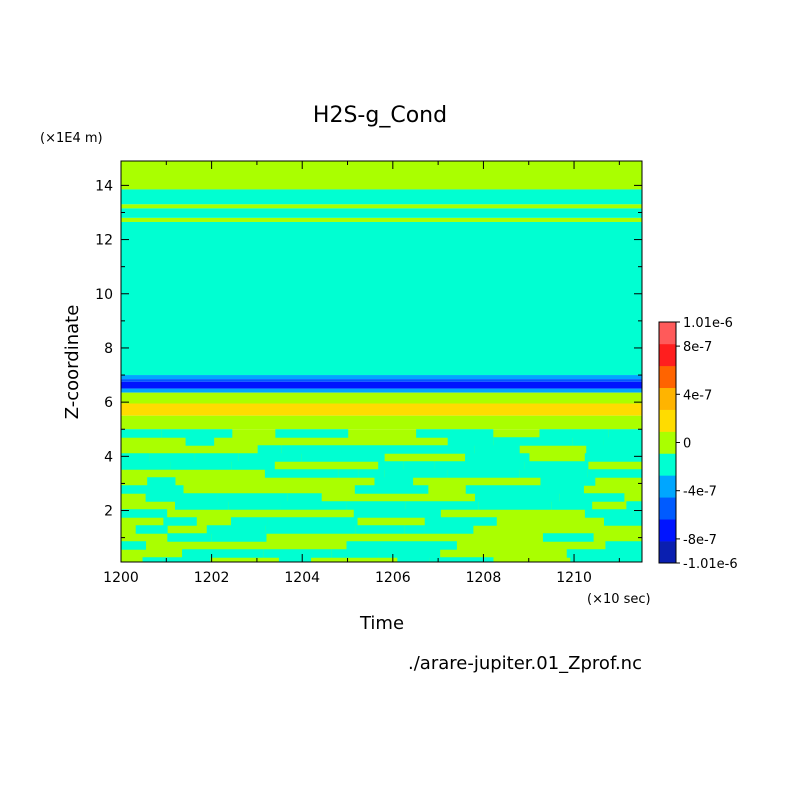 This screenshot has width=804, height=804. What do you see at coordinates (108, 403) in the screenshot?
I see `y-tick-label: 6` at bounding box center [108, 403].